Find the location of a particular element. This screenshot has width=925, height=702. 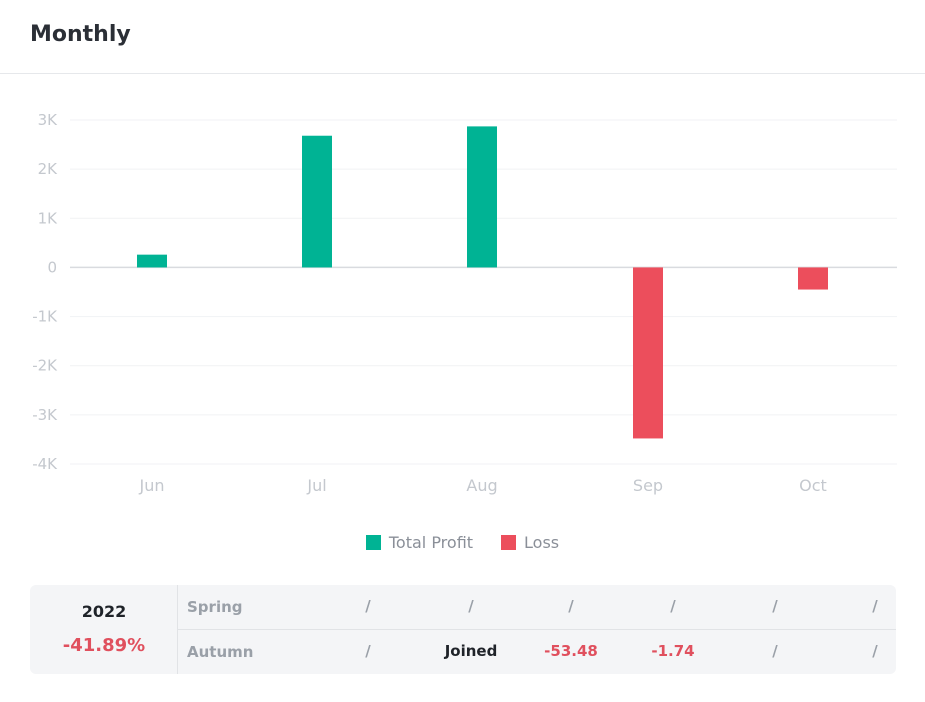

chart-legend: Total Profit Loss is located at coordinates (462, 542).